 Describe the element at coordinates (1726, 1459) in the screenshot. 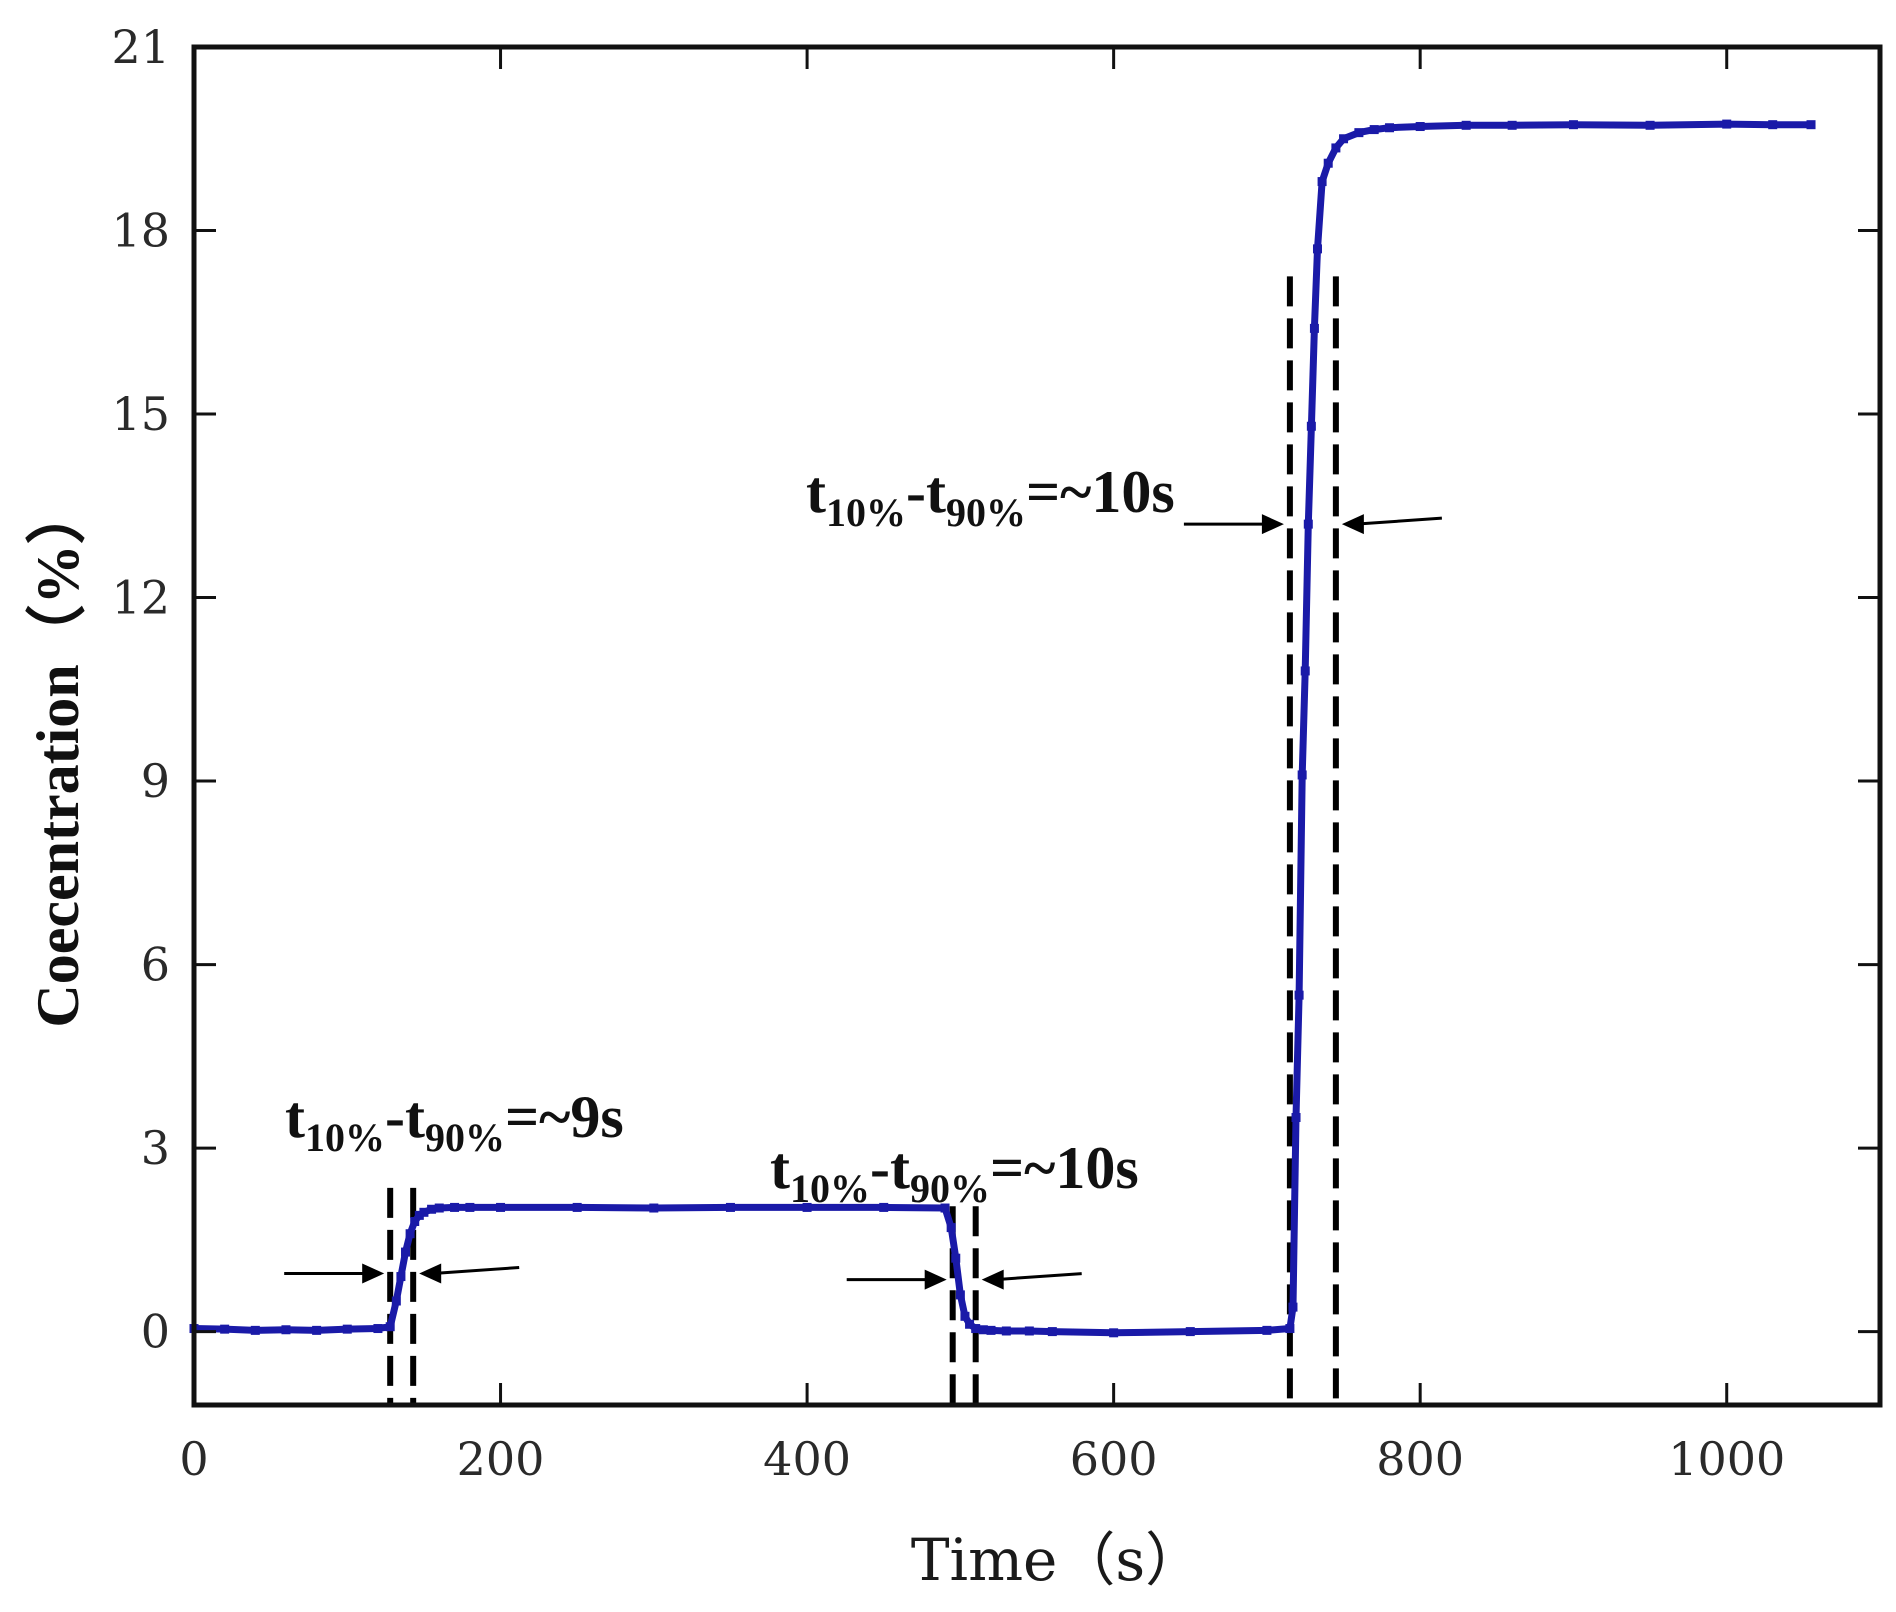

I see `x-tick-label-5: 1000` at that location.